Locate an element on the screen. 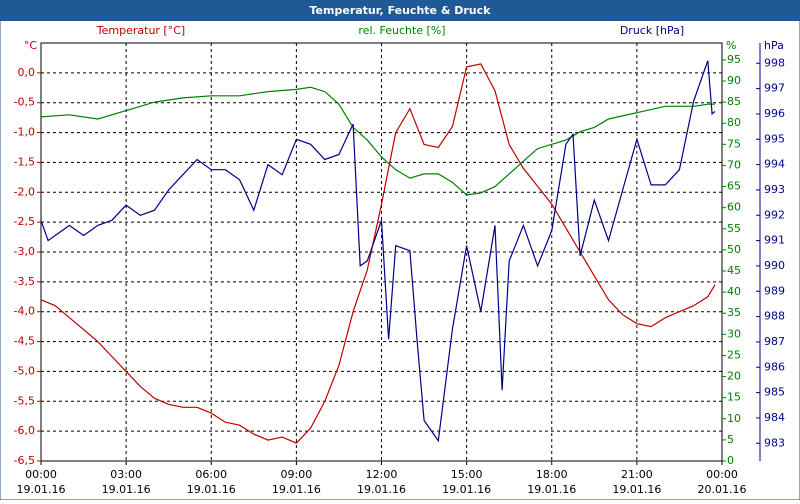  y3-unit: hPa is located at coordinates (774, 45).